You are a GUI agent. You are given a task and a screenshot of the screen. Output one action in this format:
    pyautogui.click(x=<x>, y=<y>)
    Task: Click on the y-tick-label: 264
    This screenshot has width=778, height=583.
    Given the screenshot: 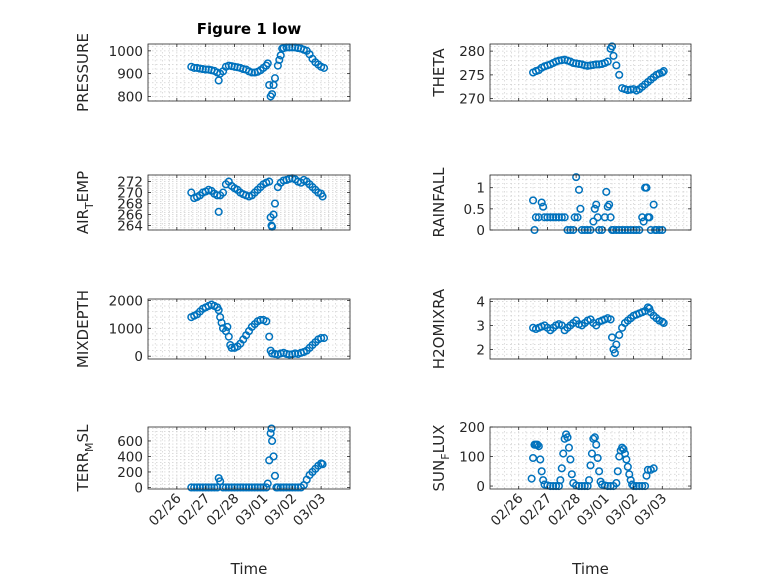 What is the action you would take?
    pyautogui.click(x=130, y=227)
    